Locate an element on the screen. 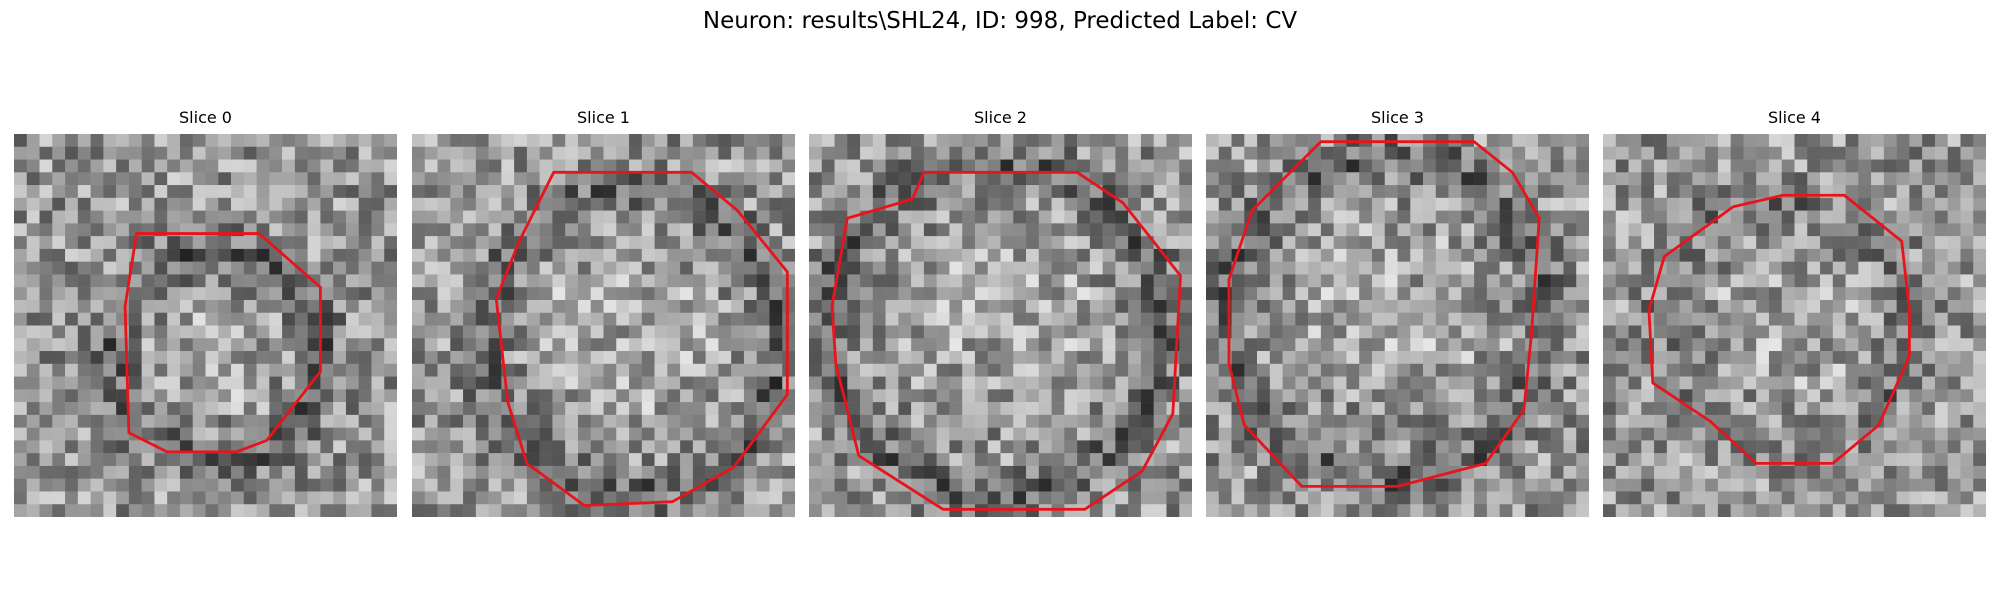 The width and height of the screenshot is (2000, 600). slice-title-0: Slice 0 is located at coordinates (205, 117).